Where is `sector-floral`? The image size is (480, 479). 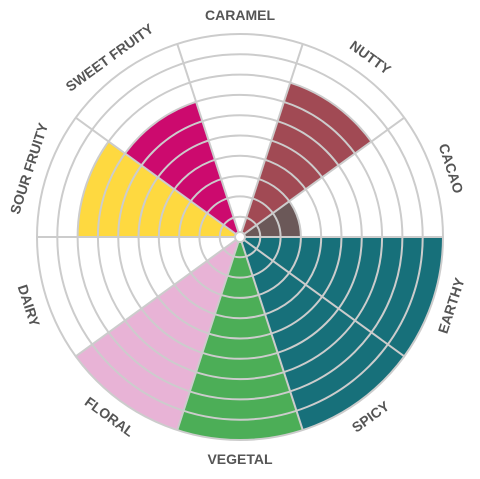 sector-floral is located at coordinates (157, 334).